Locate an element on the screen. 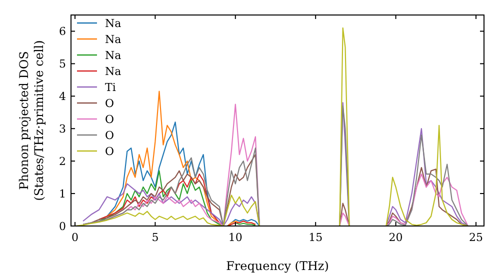 The image size is (500, 280). x-tick-label: 5 is located at coordinates (155, 237).